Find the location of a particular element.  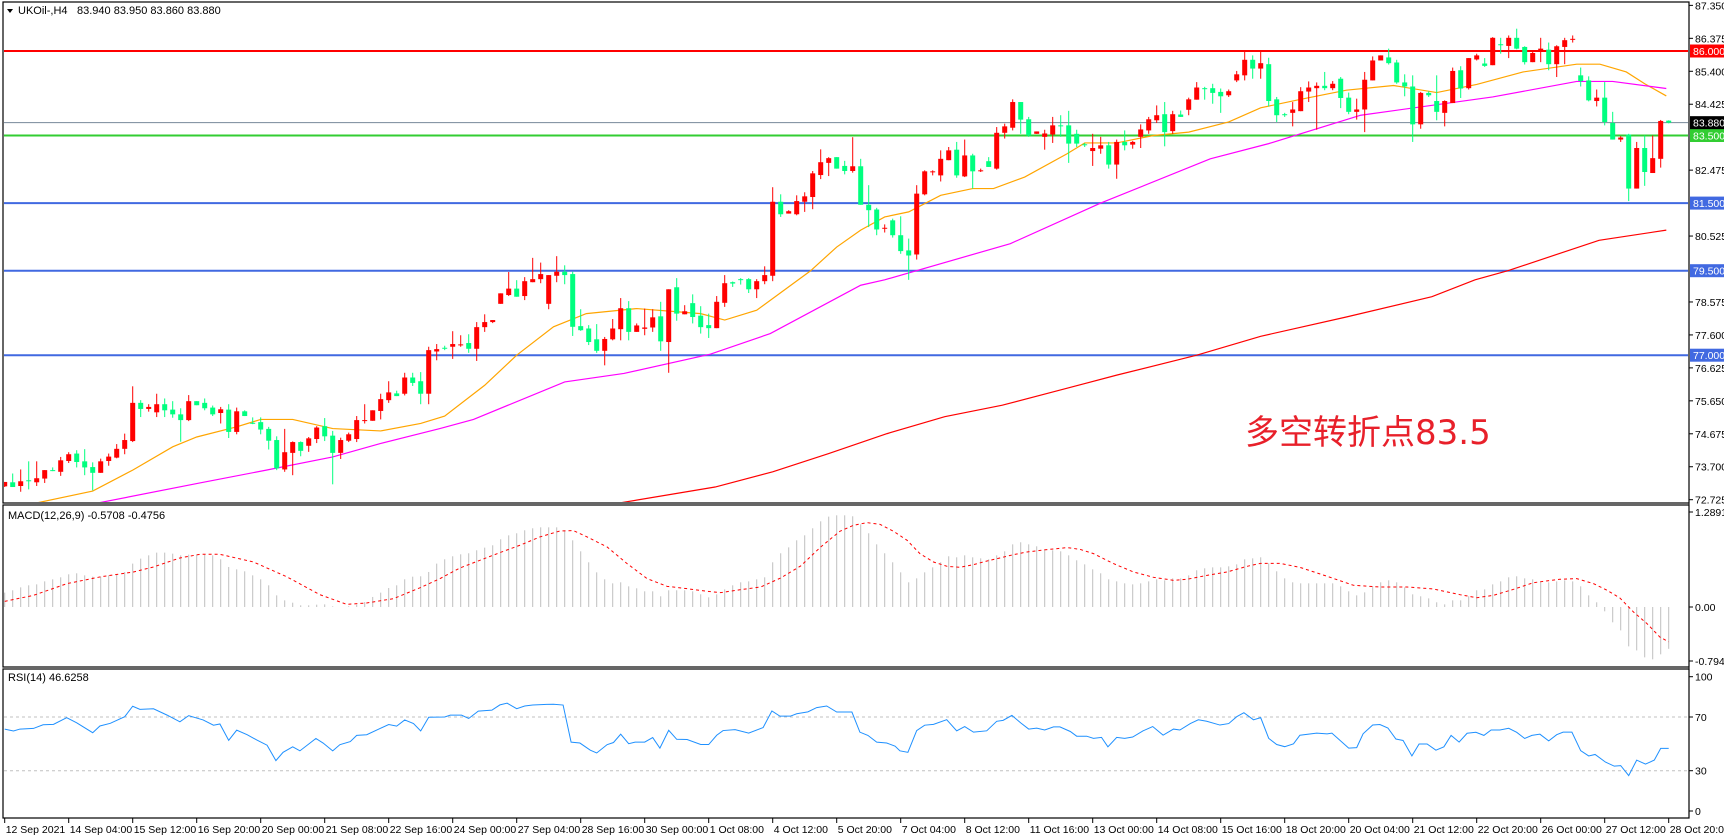

bid-price-label: 83.880 is located at coordinates (1708, 124).